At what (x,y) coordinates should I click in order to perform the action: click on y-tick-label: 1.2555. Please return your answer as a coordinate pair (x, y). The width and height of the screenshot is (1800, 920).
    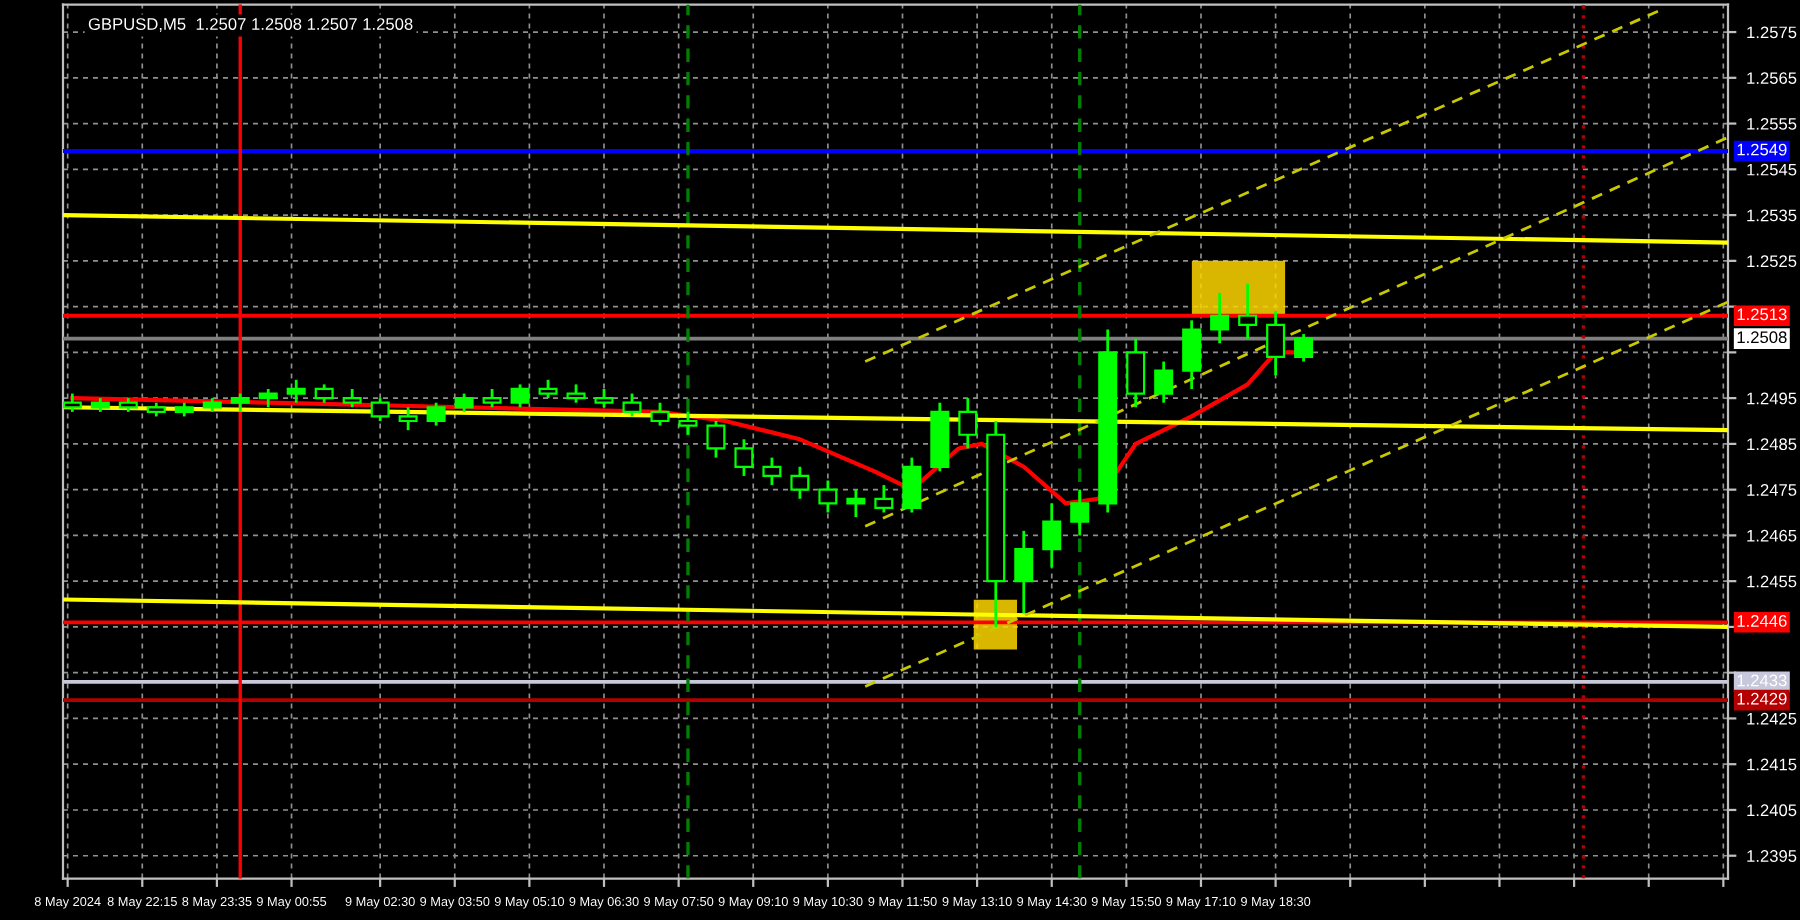
    Looking at the image, I should click on (1772, 123).